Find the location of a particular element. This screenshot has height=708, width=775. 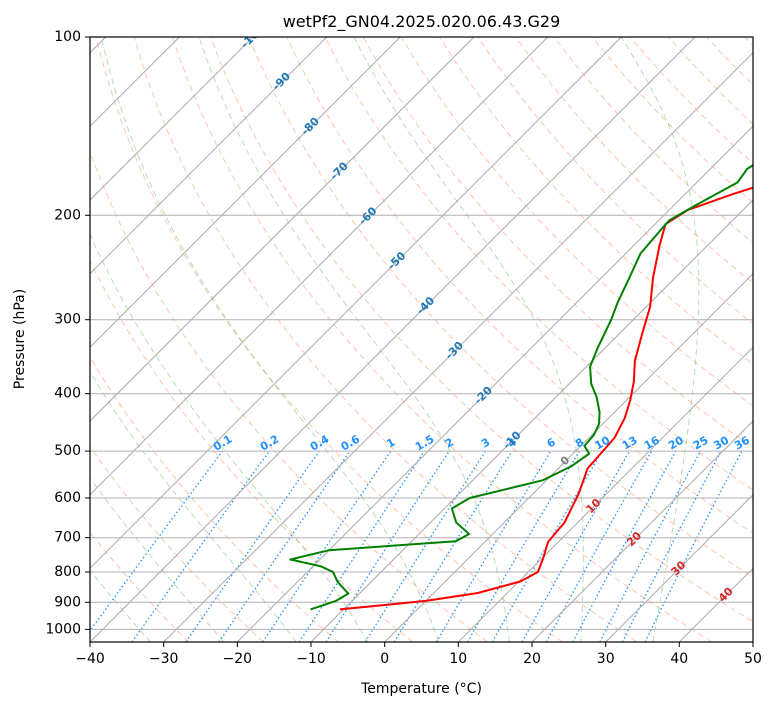

chart-title: wetPf2_GN04.2025.020.06.43.G29 is located at coordinates (422, 22).